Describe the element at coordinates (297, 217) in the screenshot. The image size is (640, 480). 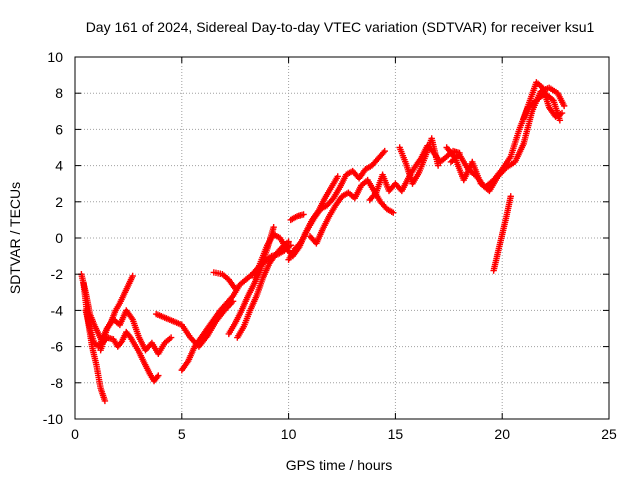
I see `series-arc-m` at that location.